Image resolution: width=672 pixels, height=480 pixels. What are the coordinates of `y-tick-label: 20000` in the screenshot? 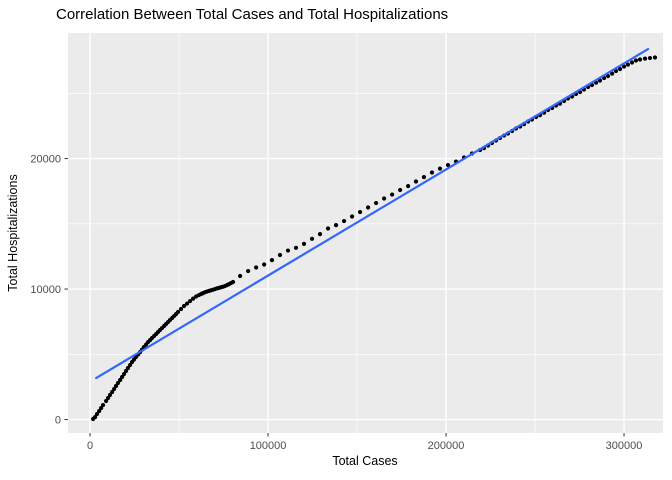 It's located at (45, 160).